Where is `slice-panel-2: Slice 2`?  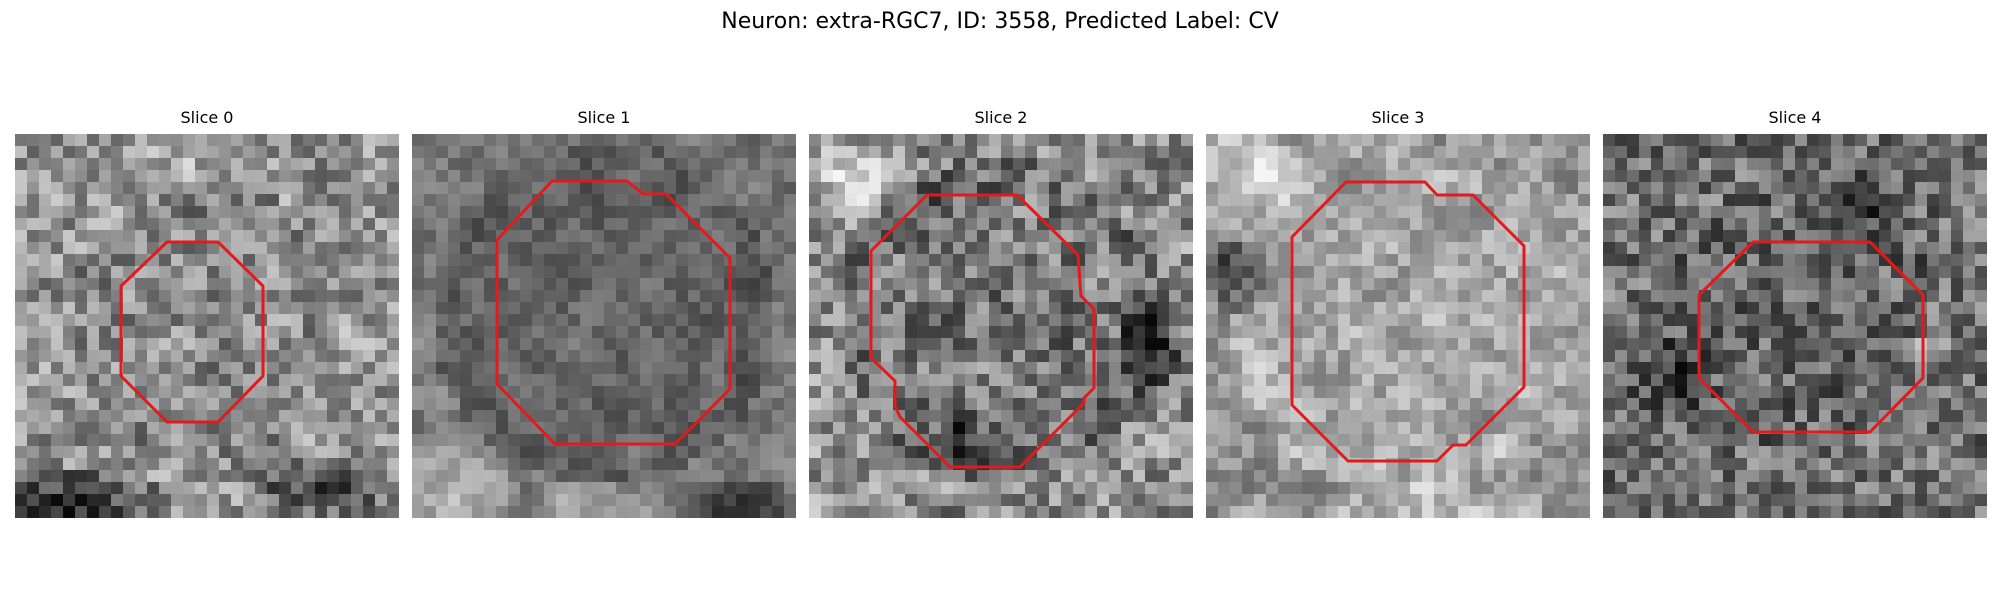
slice-panel-2: Slice 2 is located at coordinates (1001, 314).